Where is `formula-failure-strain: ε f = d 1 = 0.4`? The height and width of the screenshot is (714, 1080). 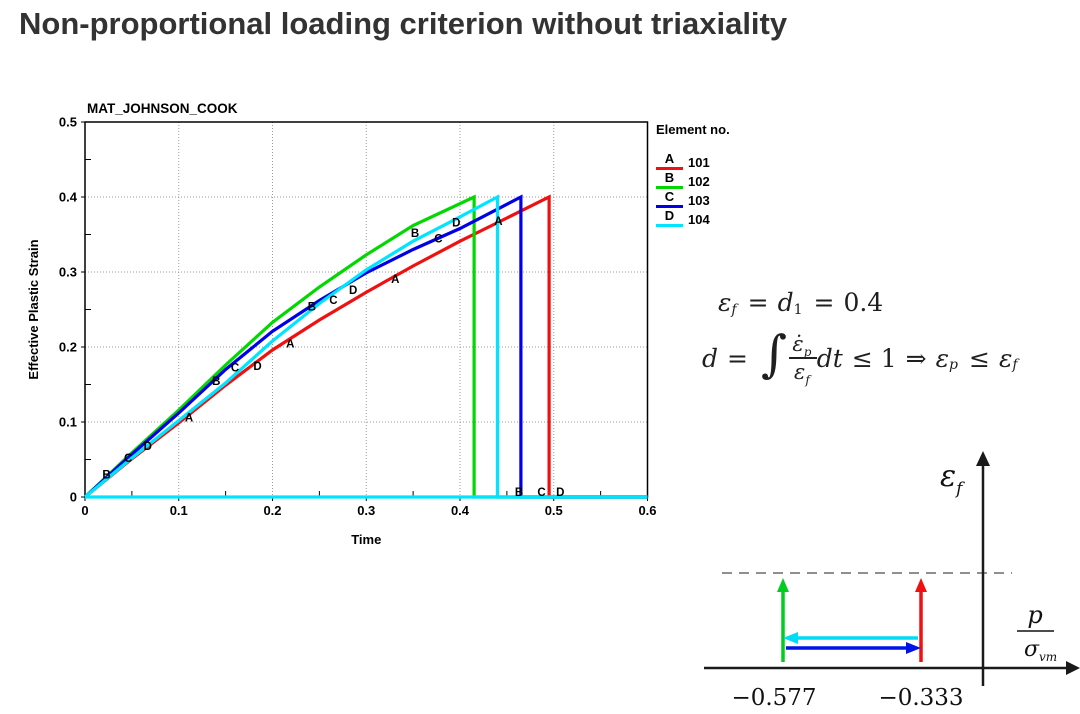 formula-failure-strain: ε f = d 1 = 0.4 is located at coordinates (801, 303).